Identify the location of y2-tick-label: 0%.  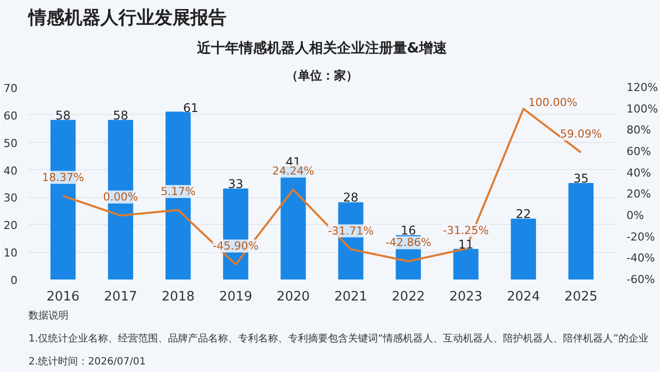
(635, 215).